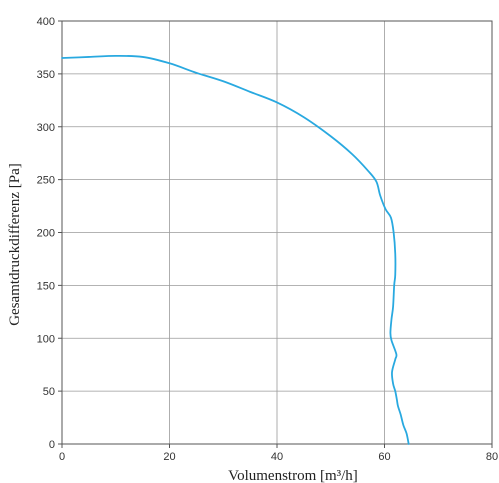 Image resolution: width=499 pixels, height=483 pixels. What do you see at coordinates (46, 75) in the screenshot?
I see `y-tick-label: 350` at bounding box center [46, 75].